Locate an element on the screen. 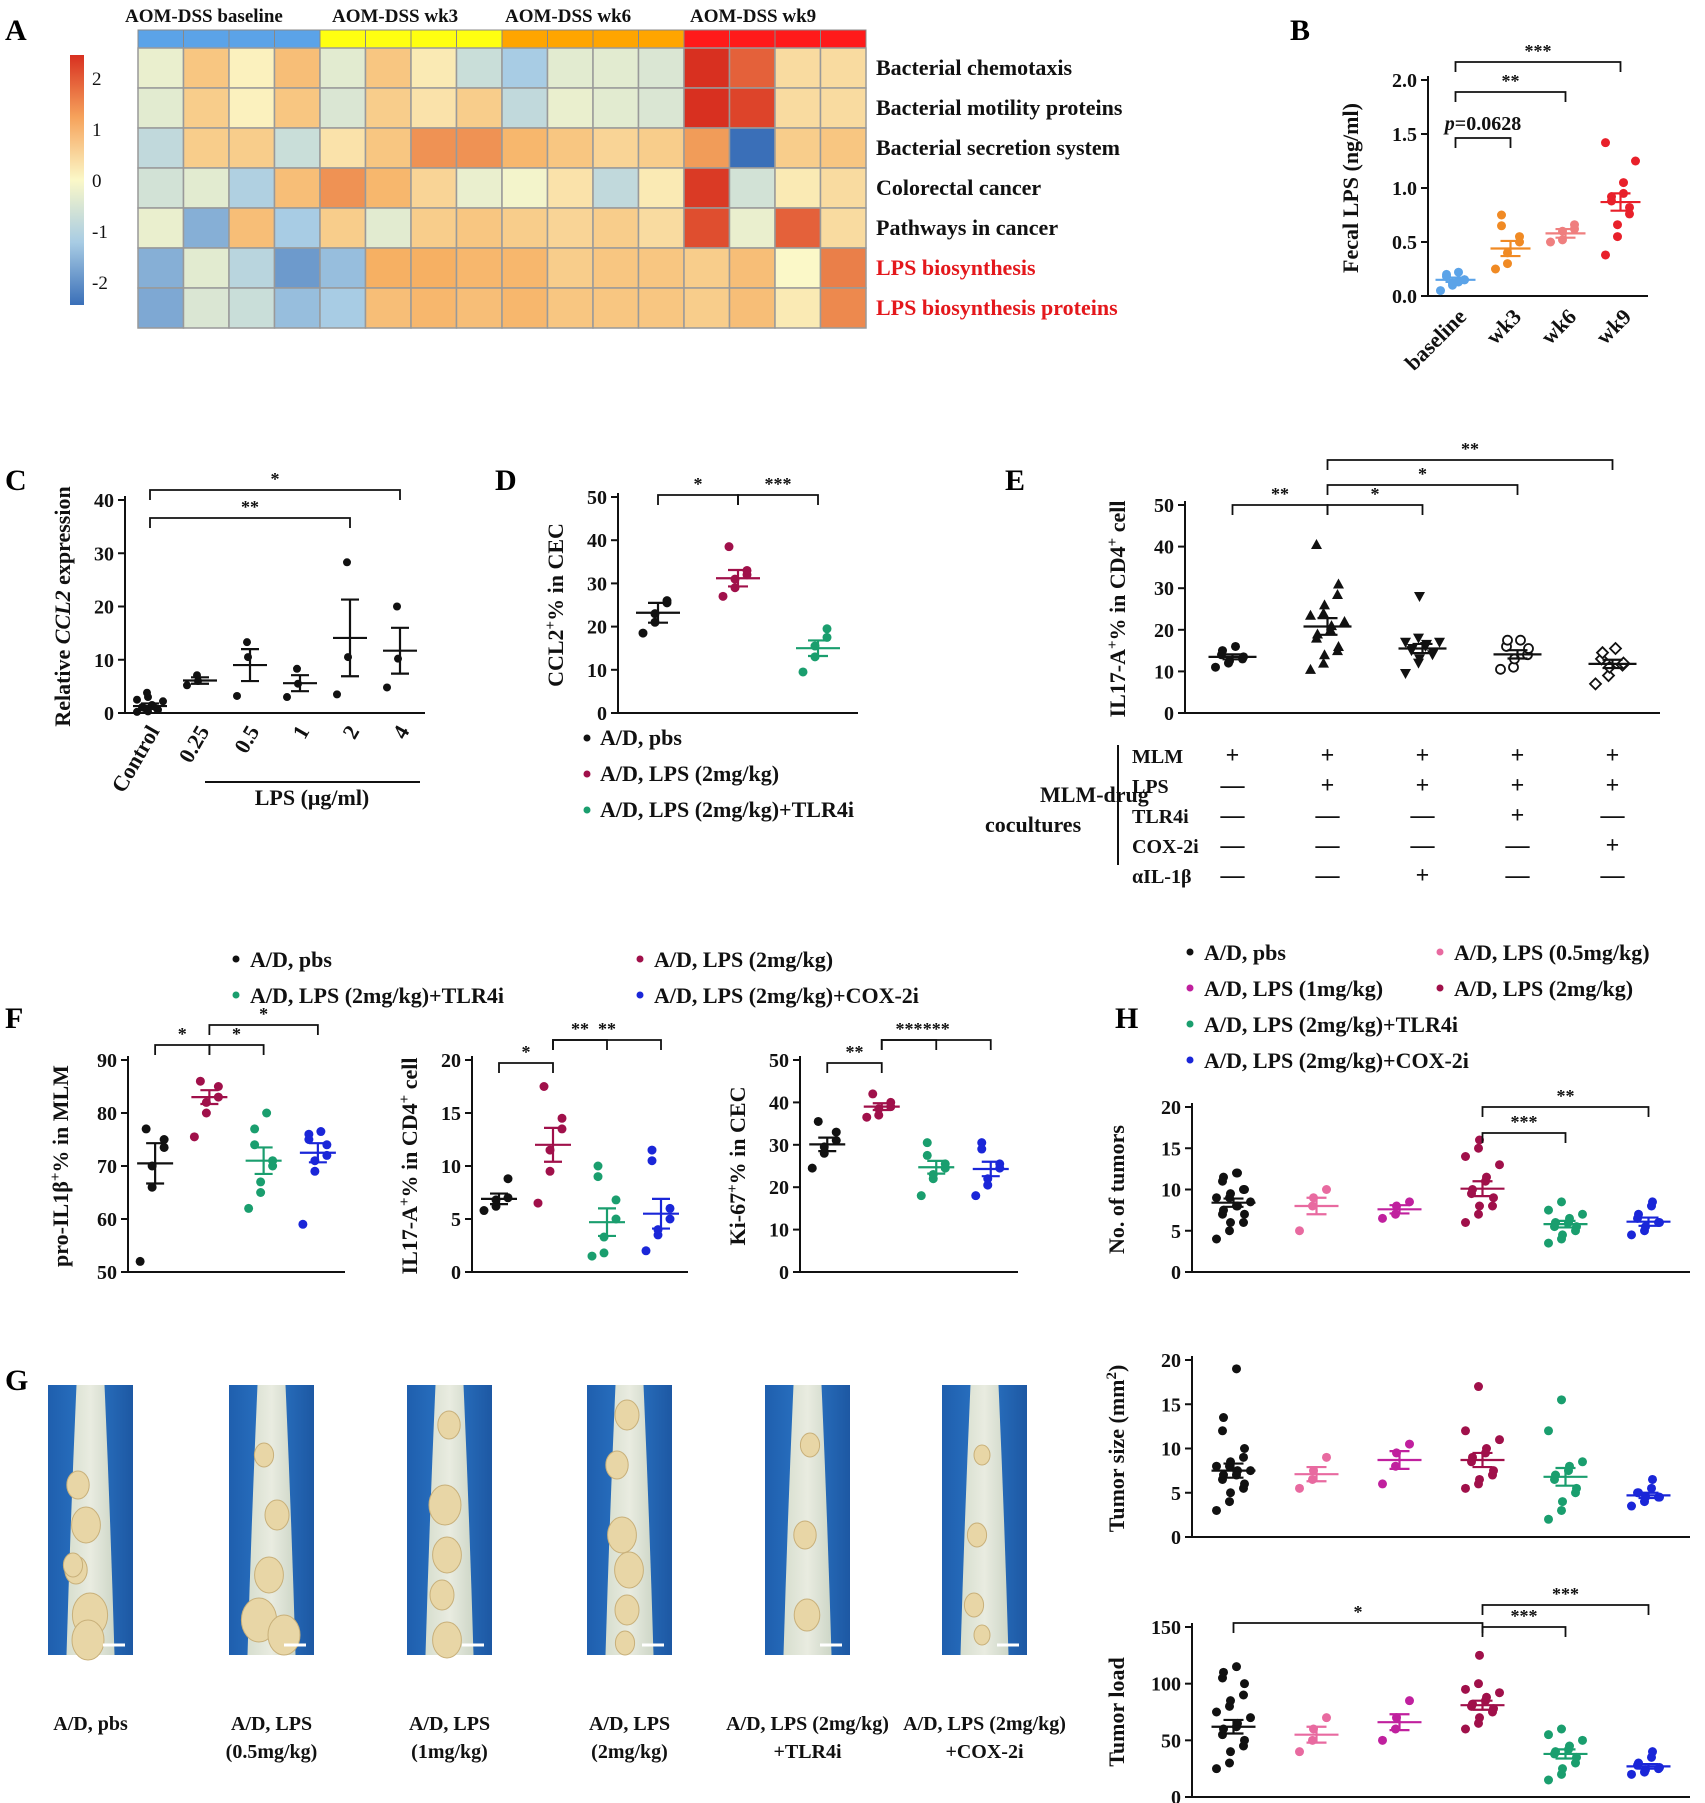  y-tick-label: 0 is located at coordinates (1176, 1795).